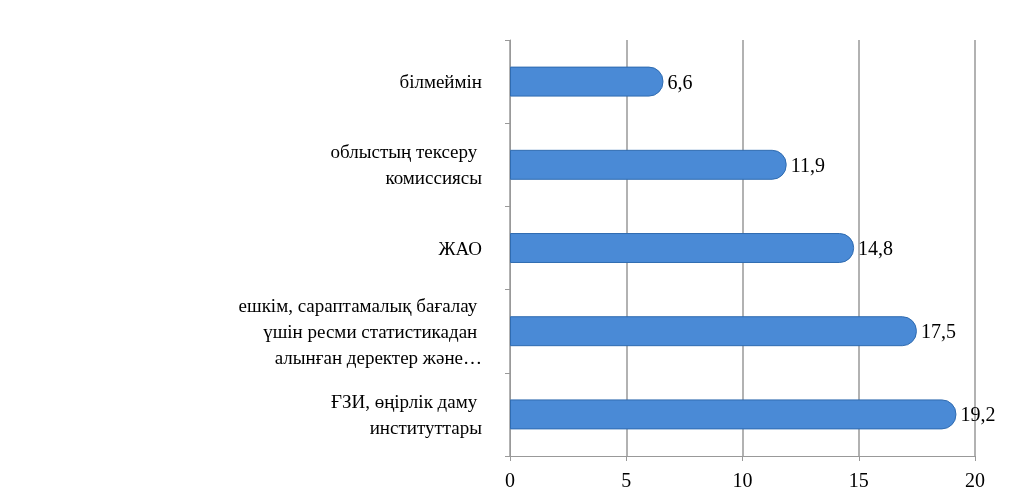 This screenshot has width=1030, height=504. Describe the element at coordinates (460, 248) in the screenshot. I see `y-tick-label: ЖАО` at that location.